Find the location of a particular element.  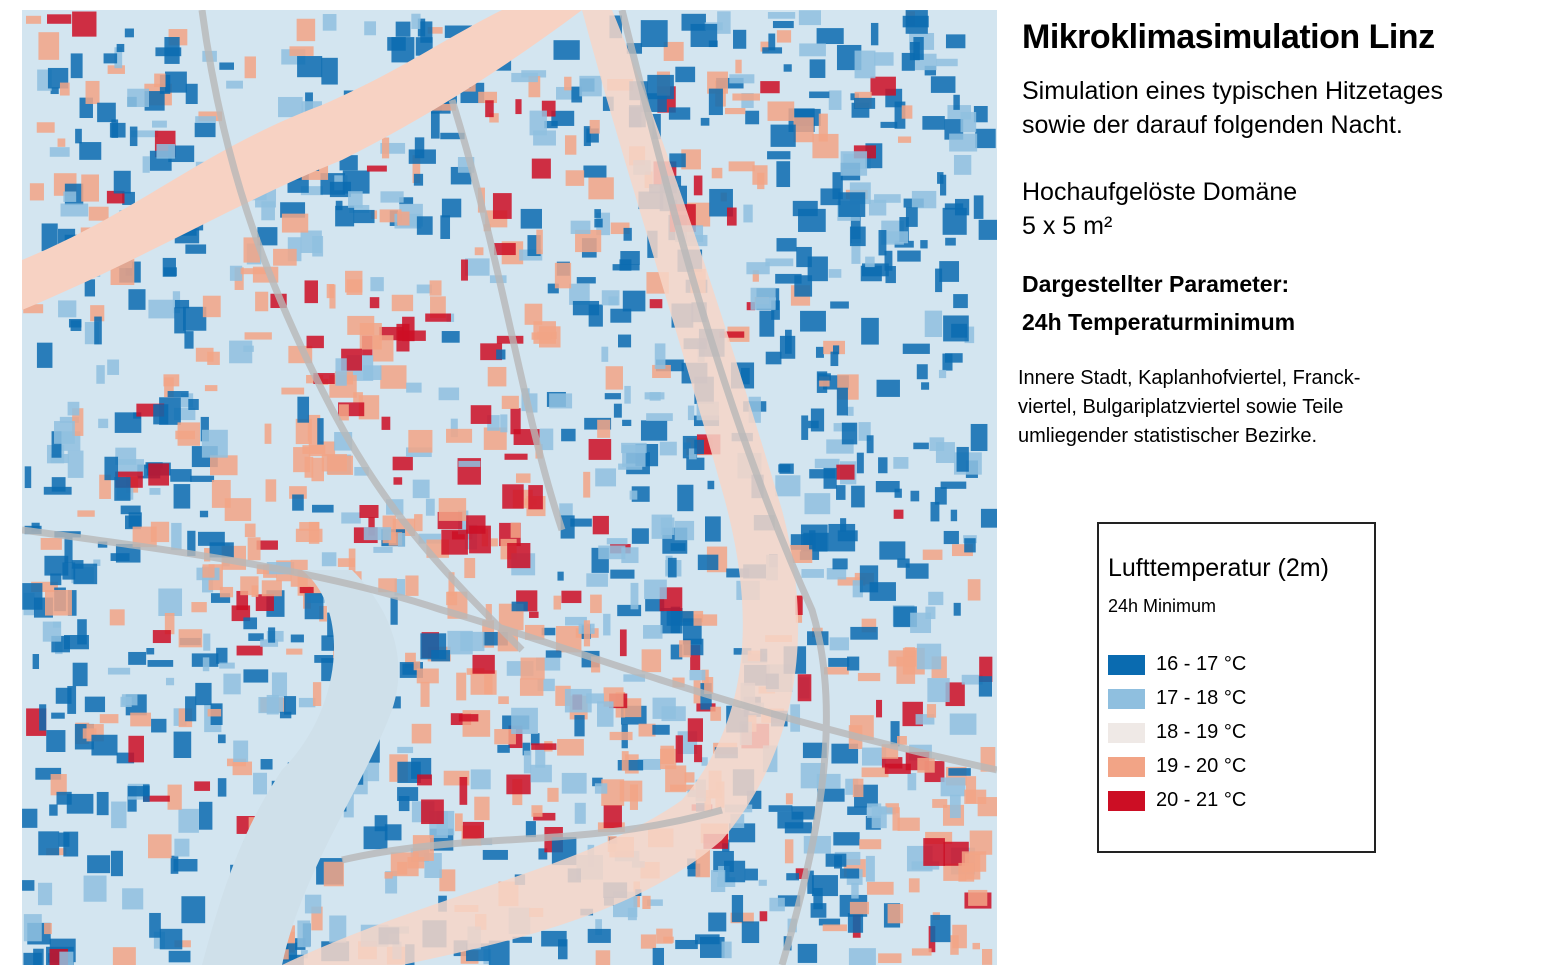

area-line: viertel, Bulgariplatzviertel sowie Teile is located at coordinates (1181, 407).